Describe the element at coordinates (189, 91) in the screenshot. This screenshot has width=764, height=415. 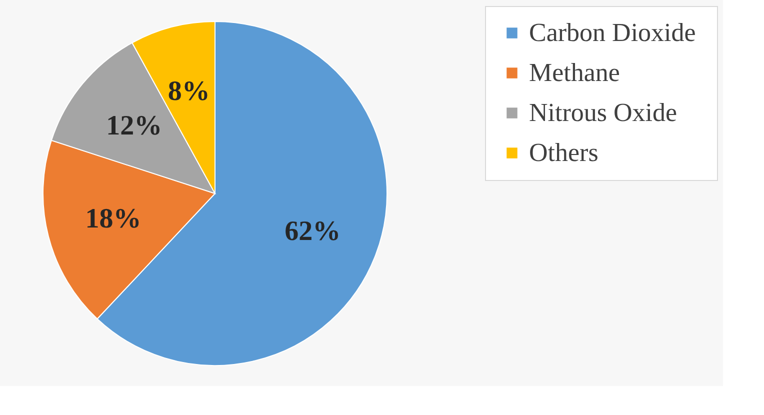
I see `data-label: 8%` at that location.